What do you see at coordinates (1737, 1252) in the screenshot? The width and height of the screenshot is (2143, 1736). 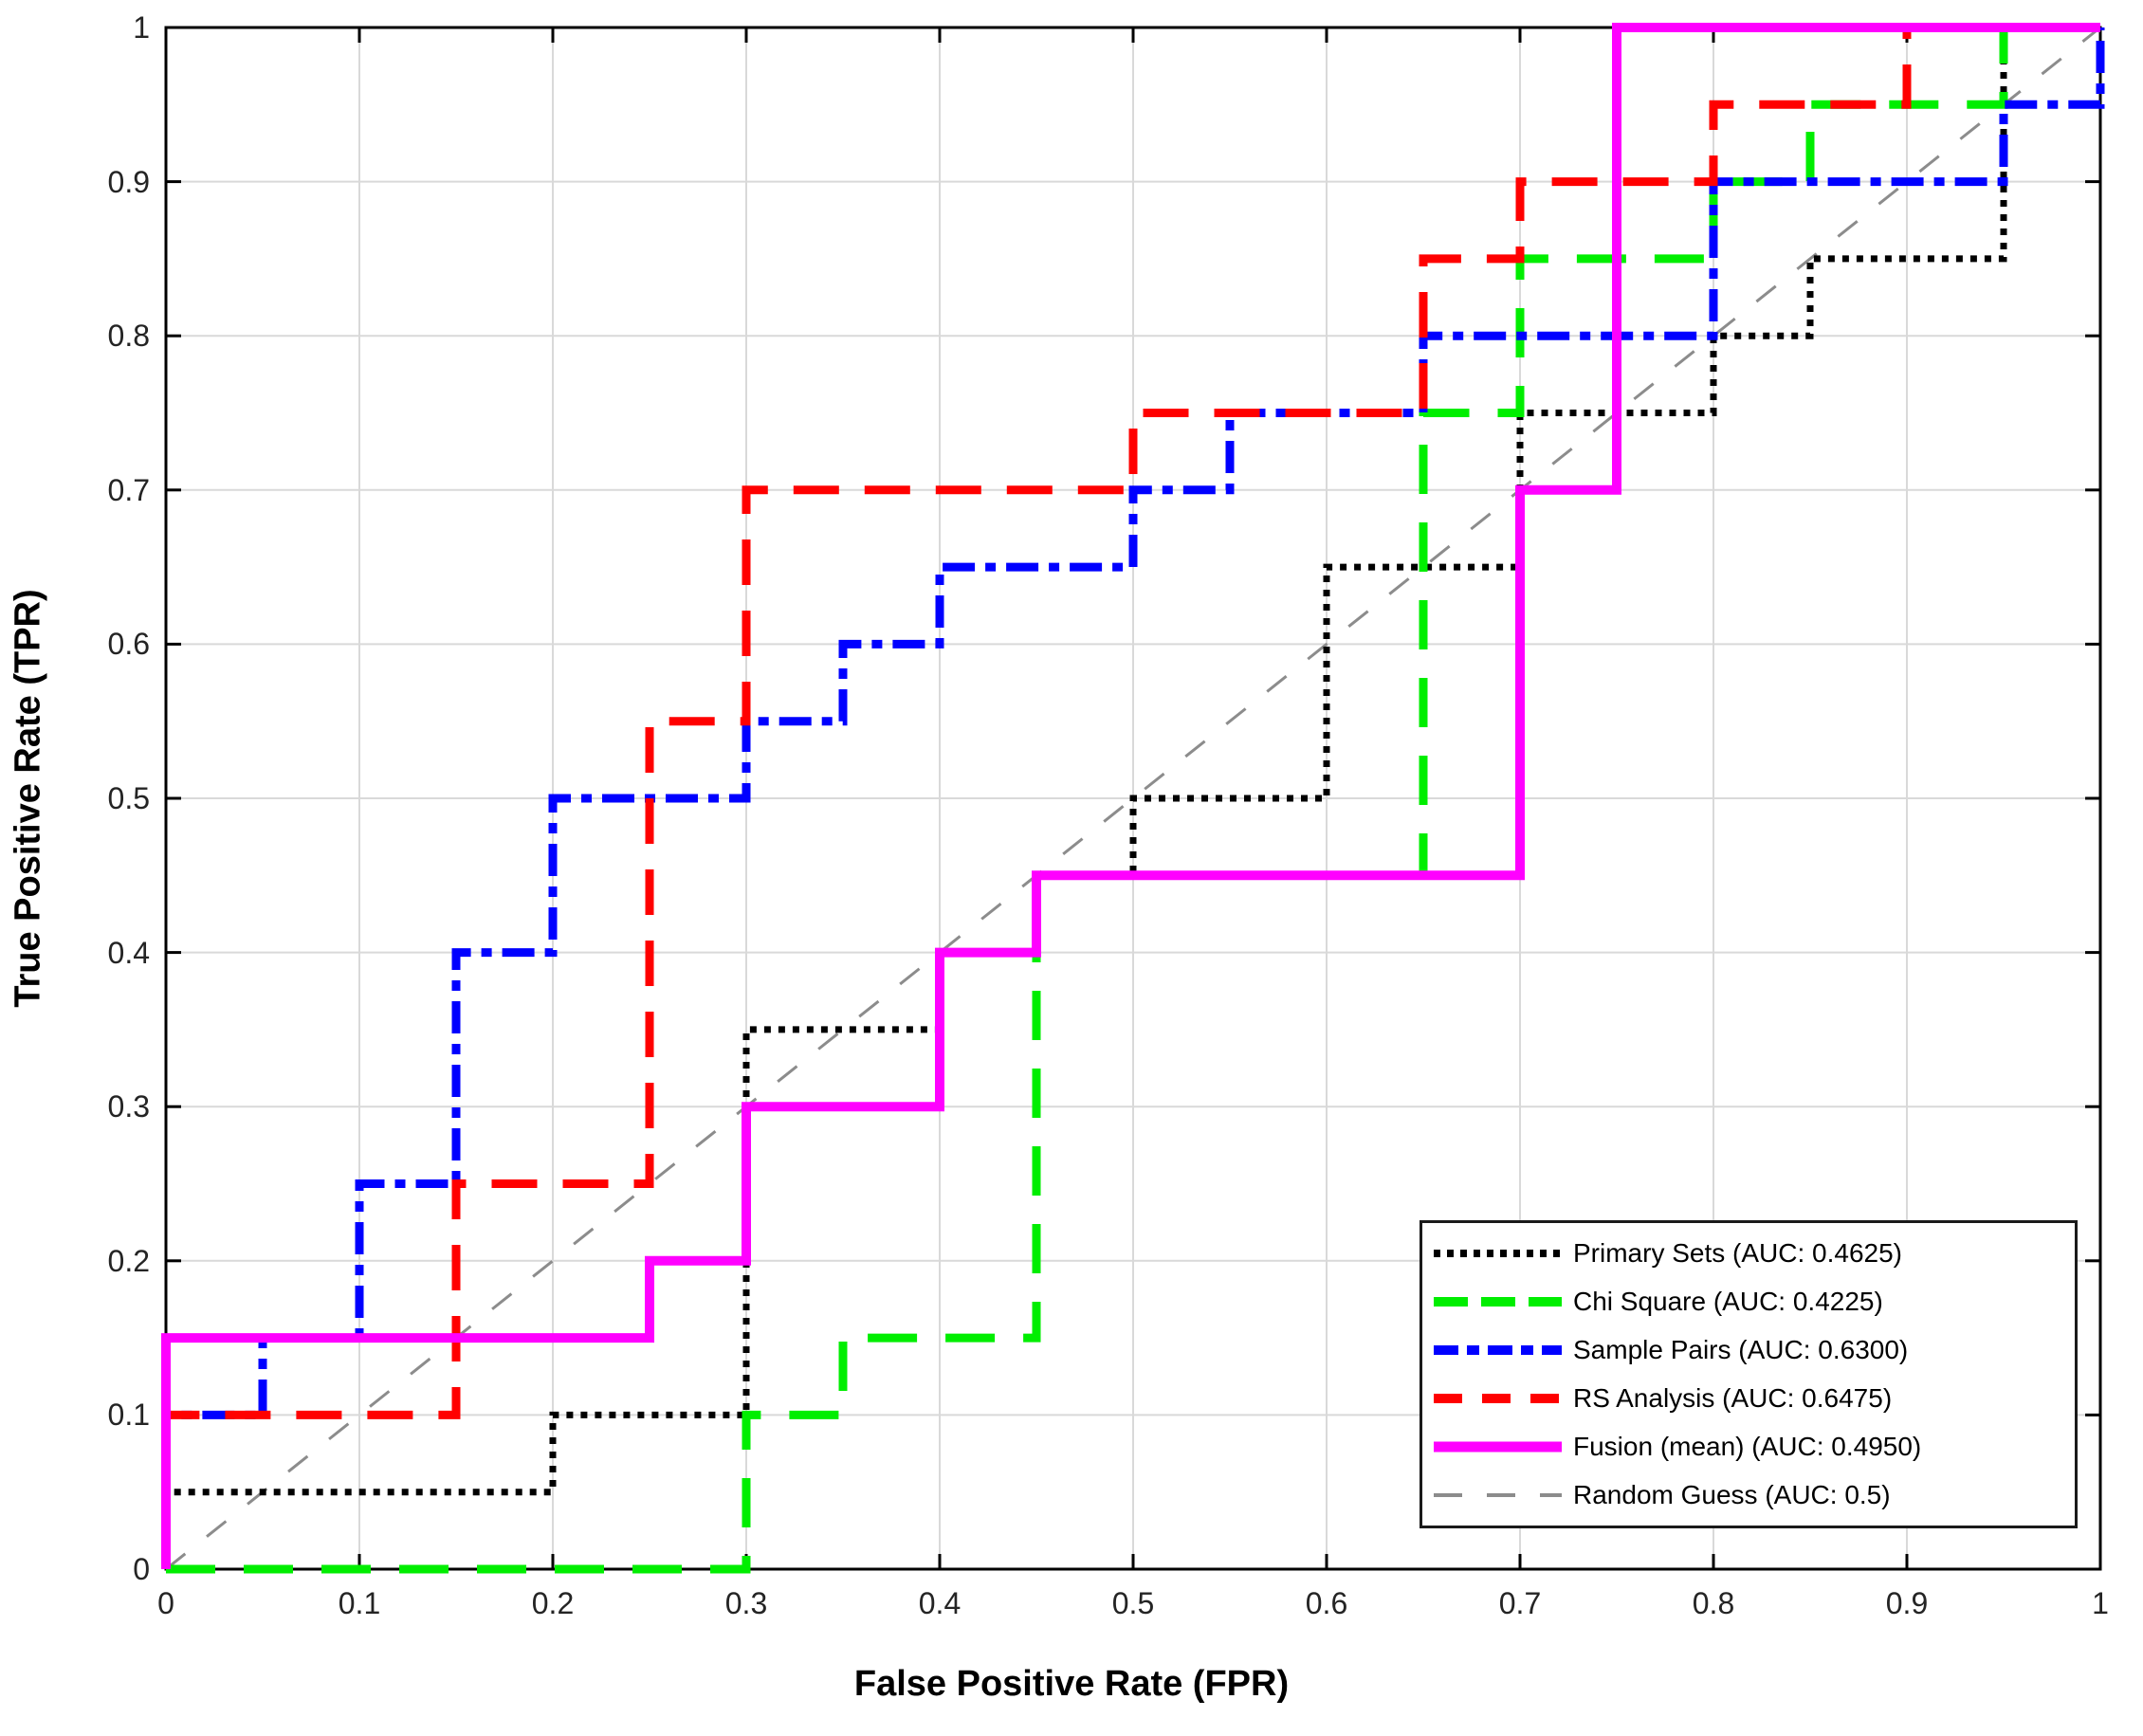 I see `legend-label-primary-sets: Primary Sets (AUC: 0.4625)` at bounding box center [1737, 1252].